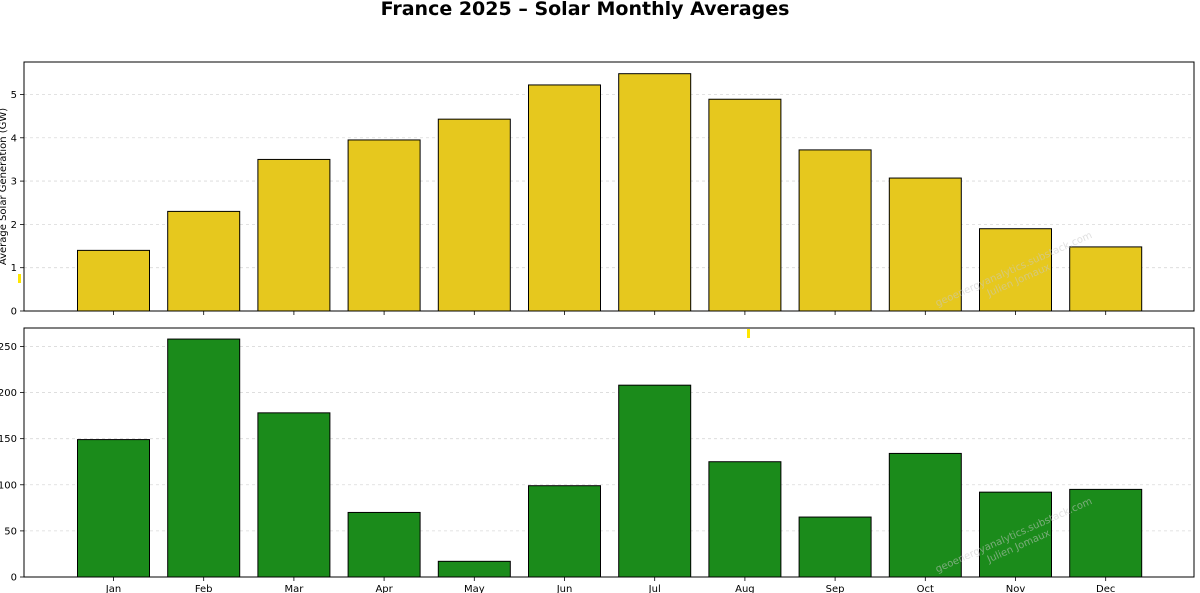  What do you see at coordinates (14, 138) in the screenshot?
I see `y-tick-label: 4` at bounding box center [14, 138].